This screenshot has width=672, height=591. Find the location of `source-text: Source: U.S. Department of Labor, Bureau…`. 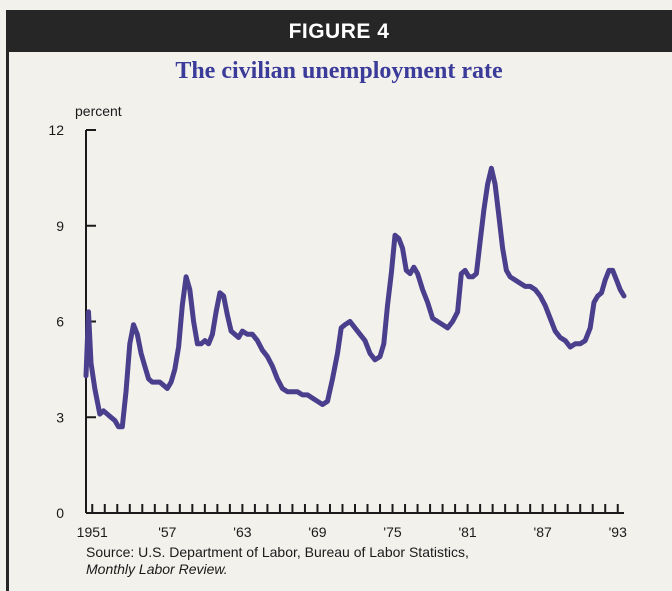

source-text: Source: U.S. Department of Labor, Bureau… is located at coordinates (277, 552).